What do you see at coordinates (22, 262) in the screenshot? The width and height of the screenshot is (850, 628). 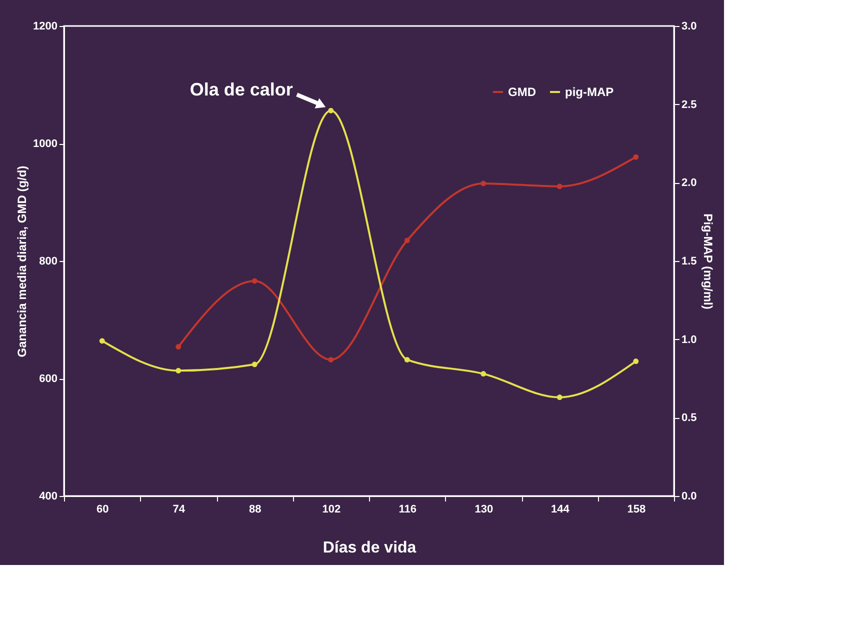 I see `y-axis-title: Ganancia media diaria, GMD (g/d)` at bounding box center [22, 262].